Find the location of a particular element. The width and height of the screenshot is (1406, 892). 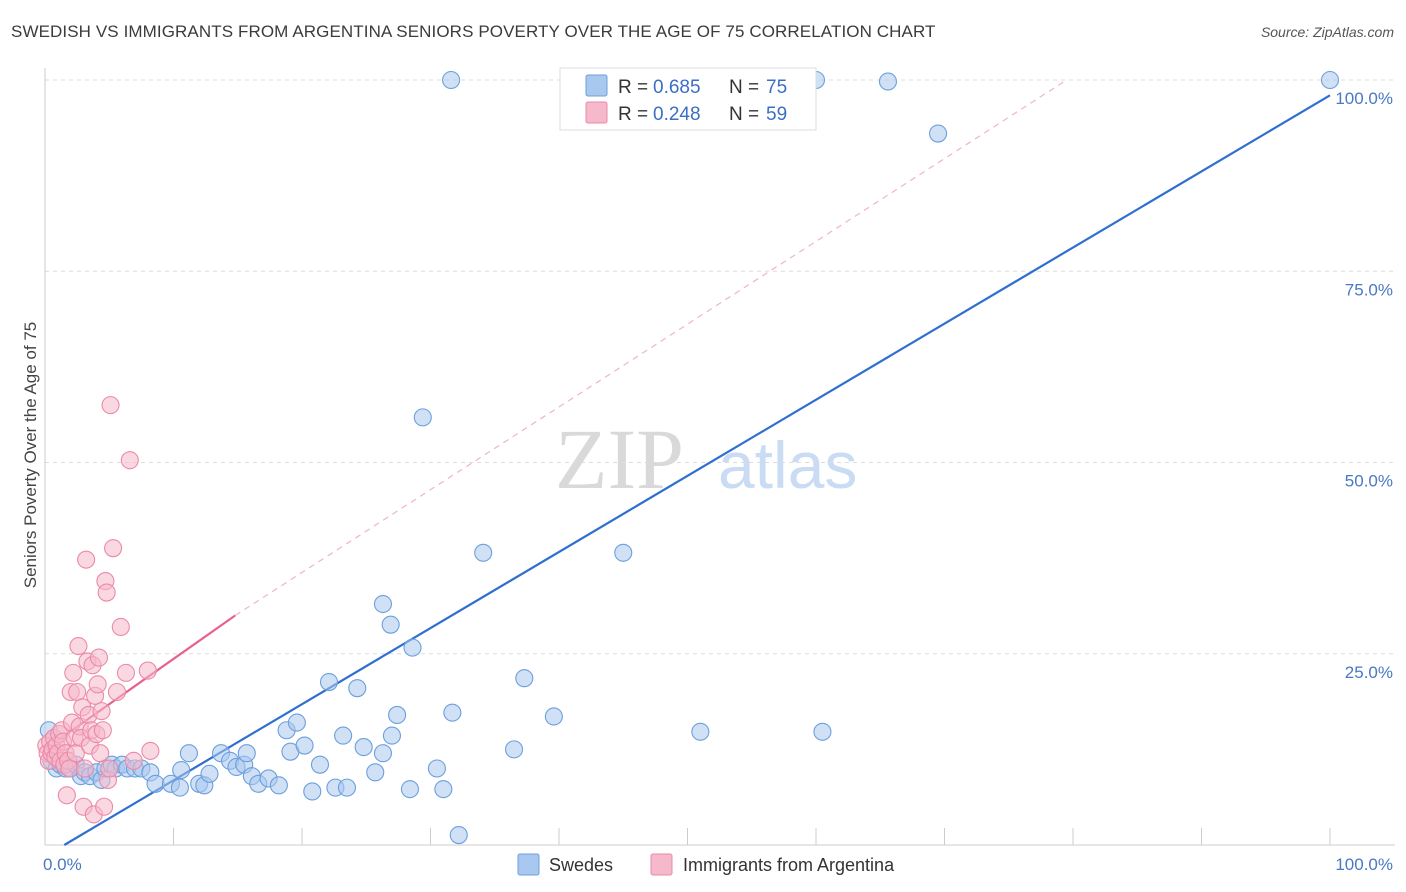

legend-n-label-1: N = is located at coordinates (744, 87).